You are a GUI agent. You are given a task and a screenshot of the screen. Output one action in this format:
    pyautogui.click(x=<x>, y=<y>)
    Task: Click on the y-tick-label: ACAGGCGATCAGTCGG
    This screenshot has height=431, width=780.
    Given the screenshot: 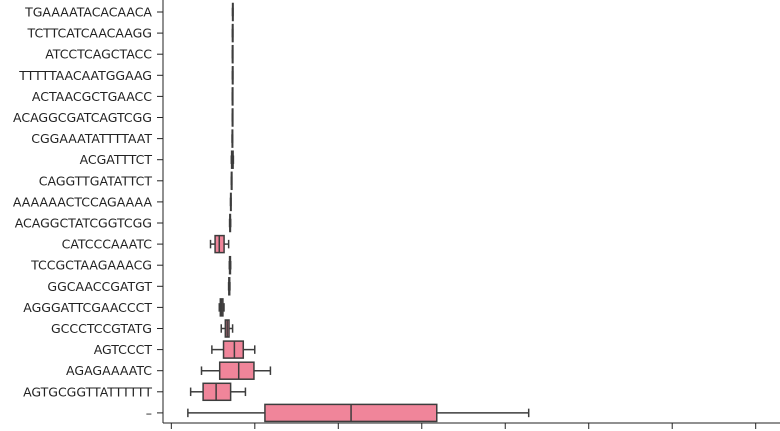 What is the action you would take?
    pyautogui.click(x=82, y=117)
    